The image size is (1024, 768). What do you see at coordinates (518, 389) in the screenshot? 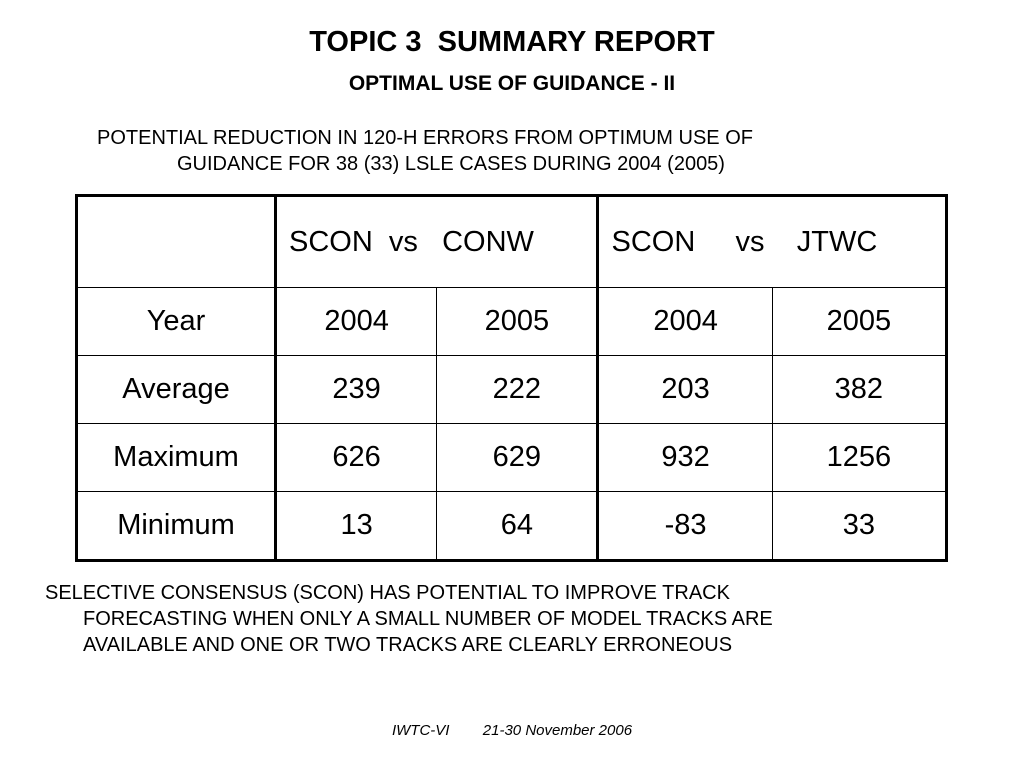
I see `table-cell: 222` at bounding box center [518, 389].